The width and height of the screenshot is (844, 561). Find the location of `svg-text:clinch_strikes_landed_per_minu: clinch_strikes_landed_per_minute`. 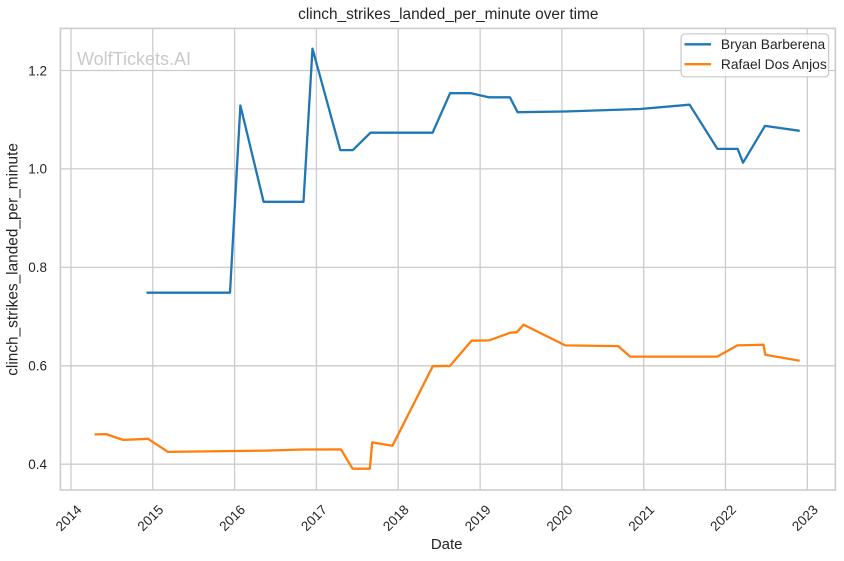

svg-text:clinch_strikes_landed_per_minu: clinch_strikes_landed_per_minute is located at coordinates (12, 259).